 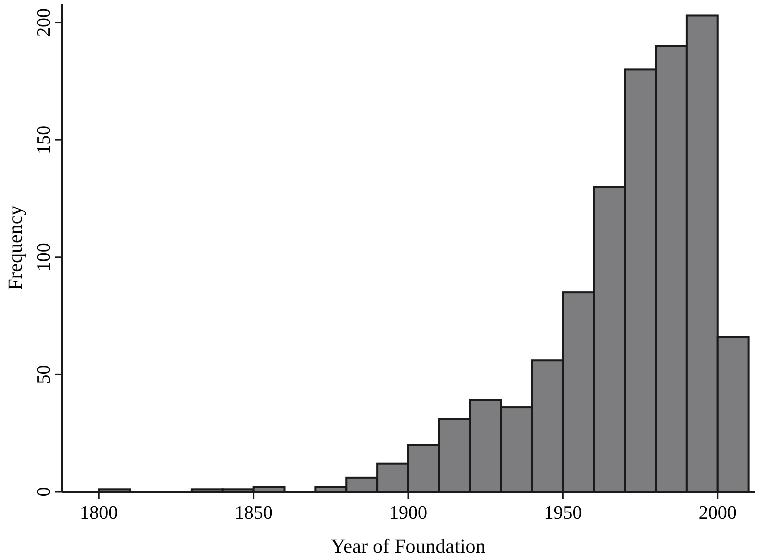 What do you see at coordinates (717, 513) in the screenshot?
I see `x-tick-label: 2000` at bounding box center [717, 513].